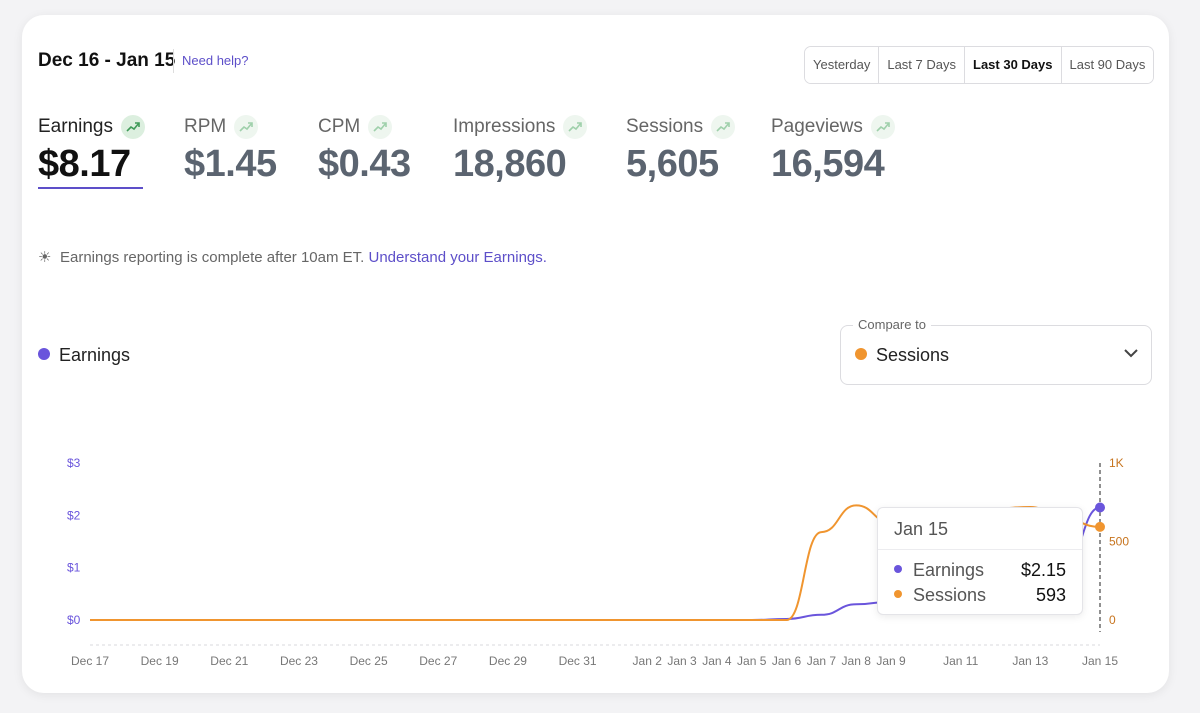 Image resolution: width=1200 pixels, height=713 pixels. What do you see at coordinates (1112, 620) in the screenshot?
I see `y-right-tick-label: 0` at bounding box center [1112, 620].